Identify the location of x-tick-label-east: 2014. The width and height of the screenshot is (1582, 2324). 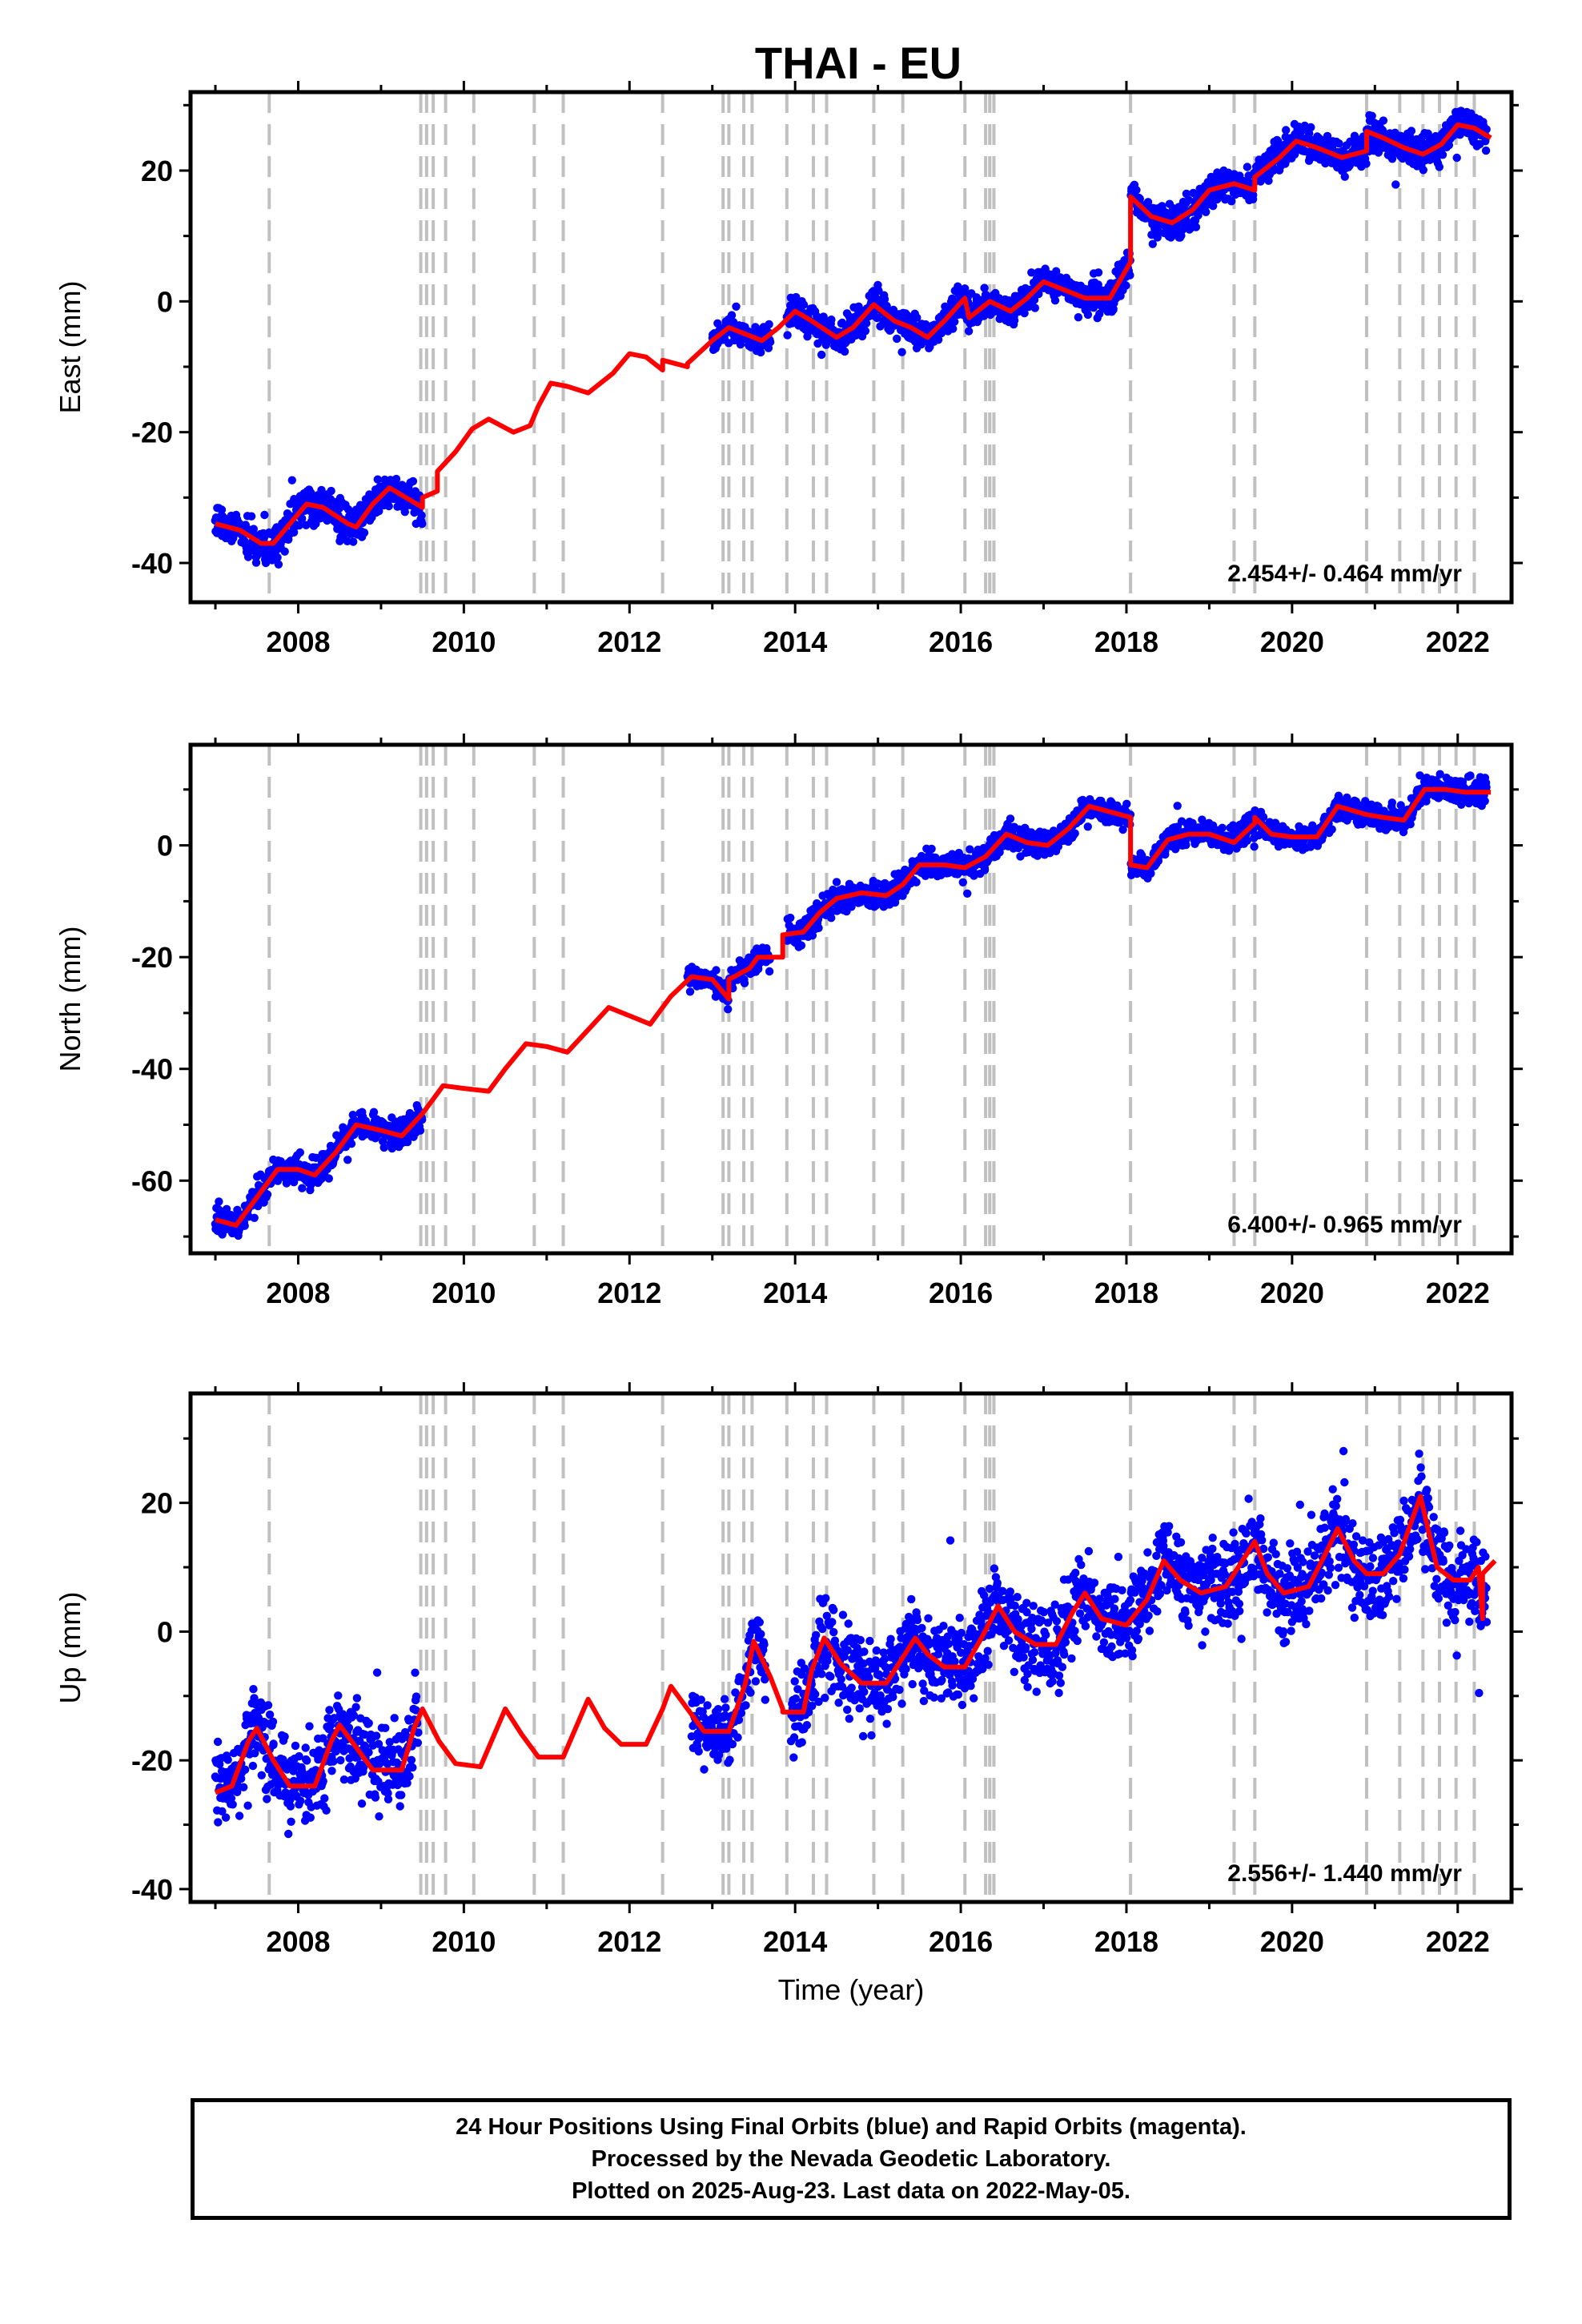
(795, 641).